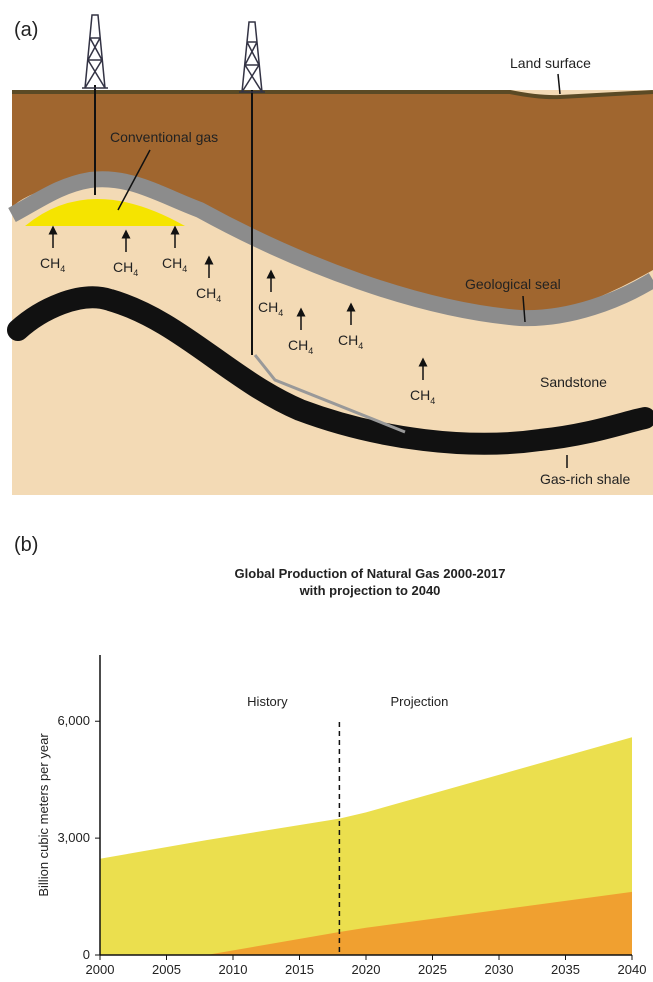  Describe the element at coordinates (233, 969) in the screenshot. I see `x-tick-label: 2010` at that location.